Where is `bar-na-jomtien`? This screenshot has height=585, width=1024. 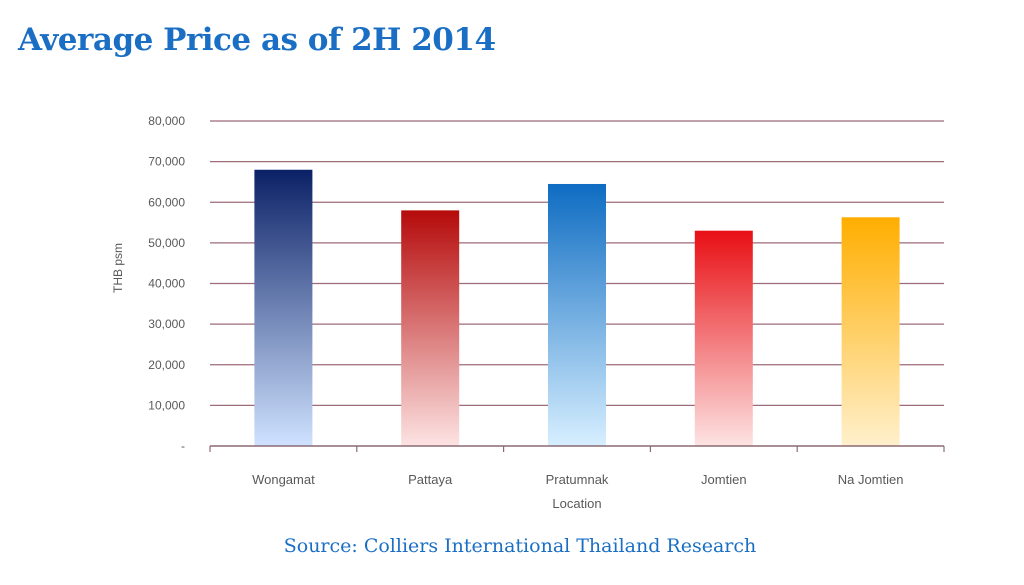 bar-na-jomtien is located at coordinates (870, 331).